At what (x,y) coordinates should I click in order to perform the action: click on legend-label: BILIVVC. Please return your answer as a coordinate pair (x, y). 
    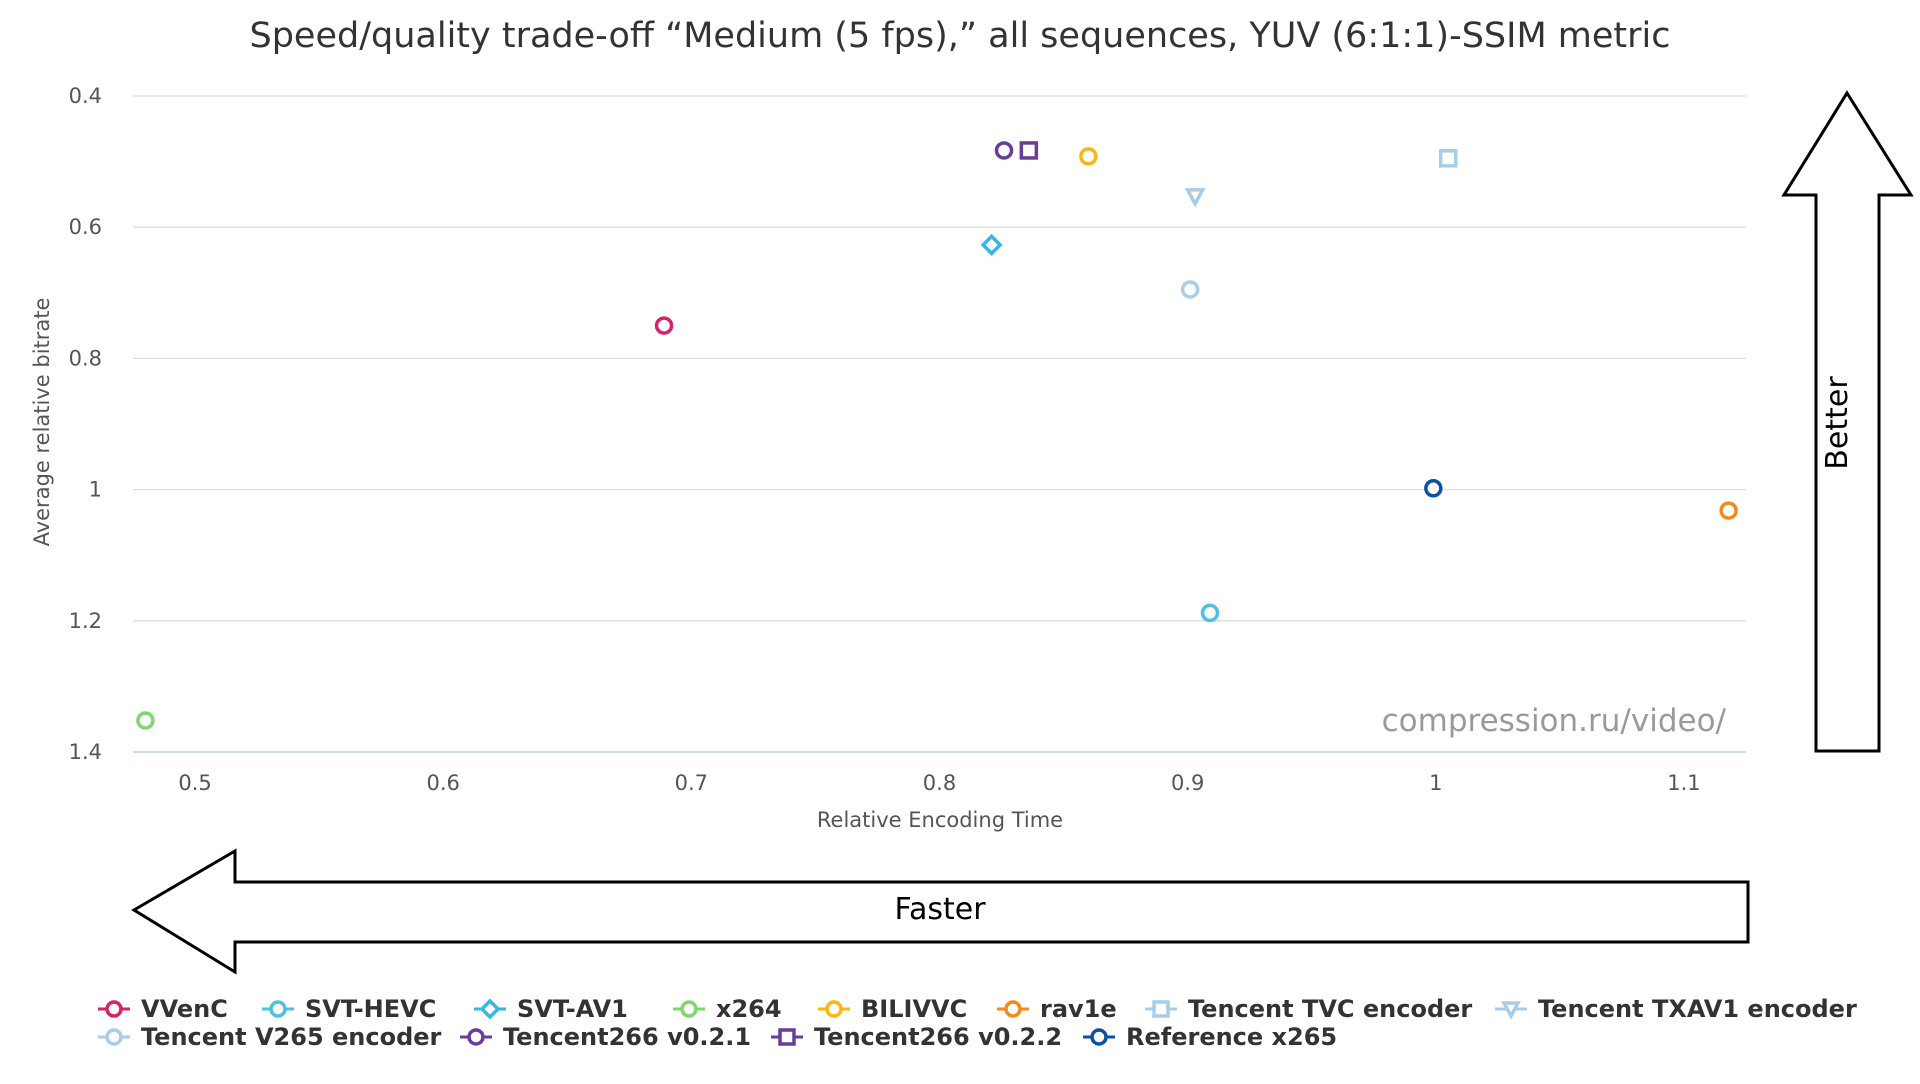
    Looking at the image, I should click on (914, 1009).